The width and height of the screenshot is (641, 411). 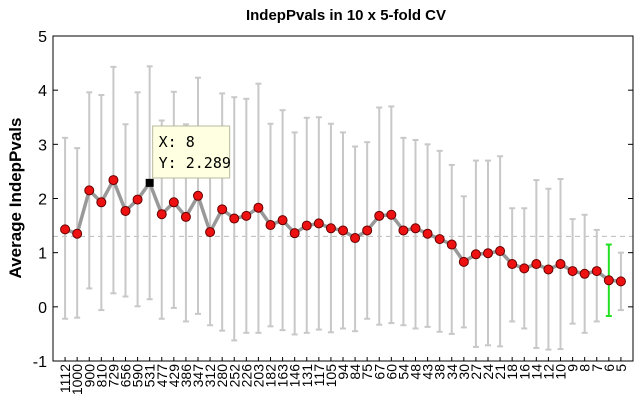 What do you see at coordinates (476, 372) in the screenshot?
I see `x-tick-label: 27` at bounding box center [476, 372].